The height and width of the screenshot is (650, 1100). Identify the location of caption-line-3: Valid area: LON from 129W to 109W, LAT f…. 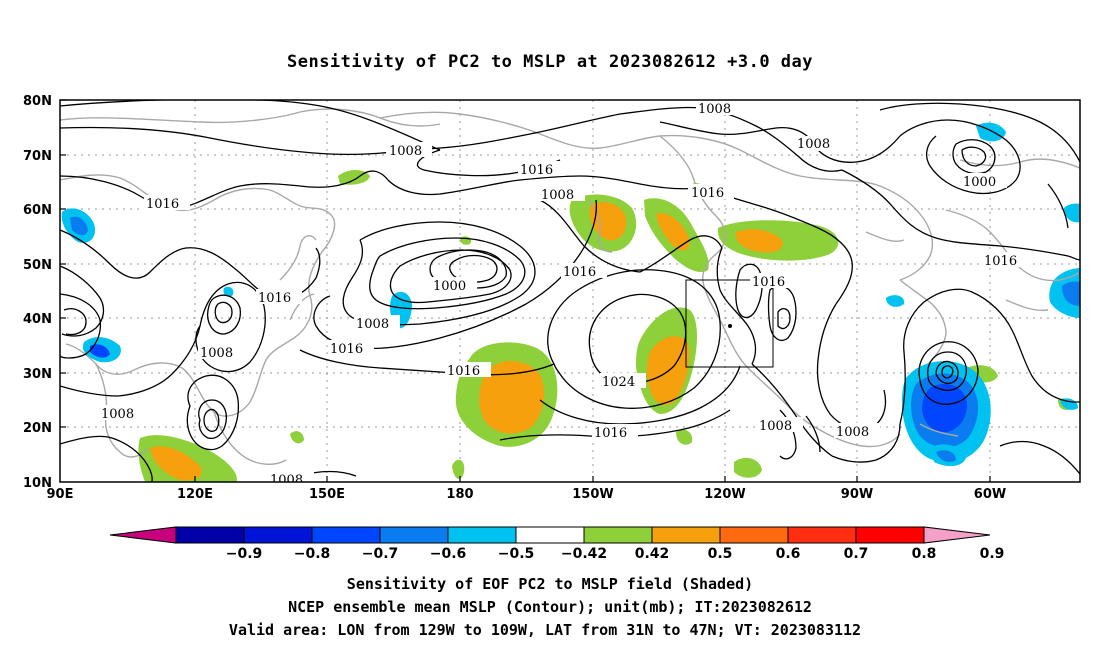
(545, 630).